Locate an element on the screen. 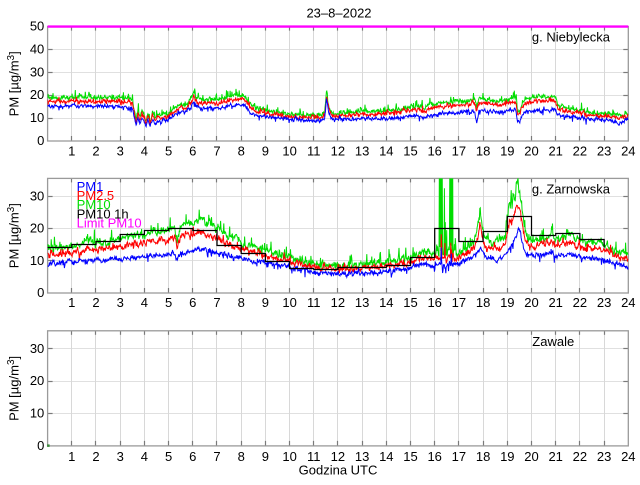 This screenshot has width=640, height=485. svg-text: Zawale is located at coordinates (553, 341).